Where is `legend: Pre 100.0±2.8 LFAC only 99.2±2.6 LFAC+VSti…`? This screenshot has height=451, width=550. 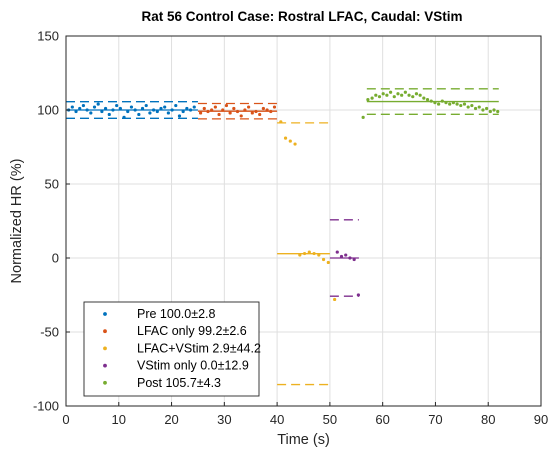
legend: Pre 100.0±2.8 LFAC only 99.2±2.6 LFAC+VSti… is located at coordinates (172, 349).